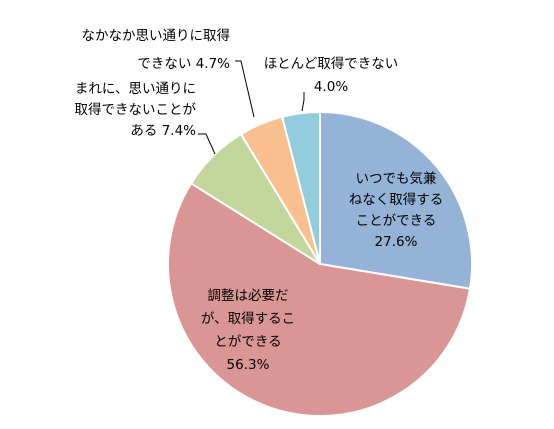  What do you see at coordinates (156, 35) in the screenshot?
I see `slice-label-line: なかなか思い通りに取得` at bounding box center [156, 35].